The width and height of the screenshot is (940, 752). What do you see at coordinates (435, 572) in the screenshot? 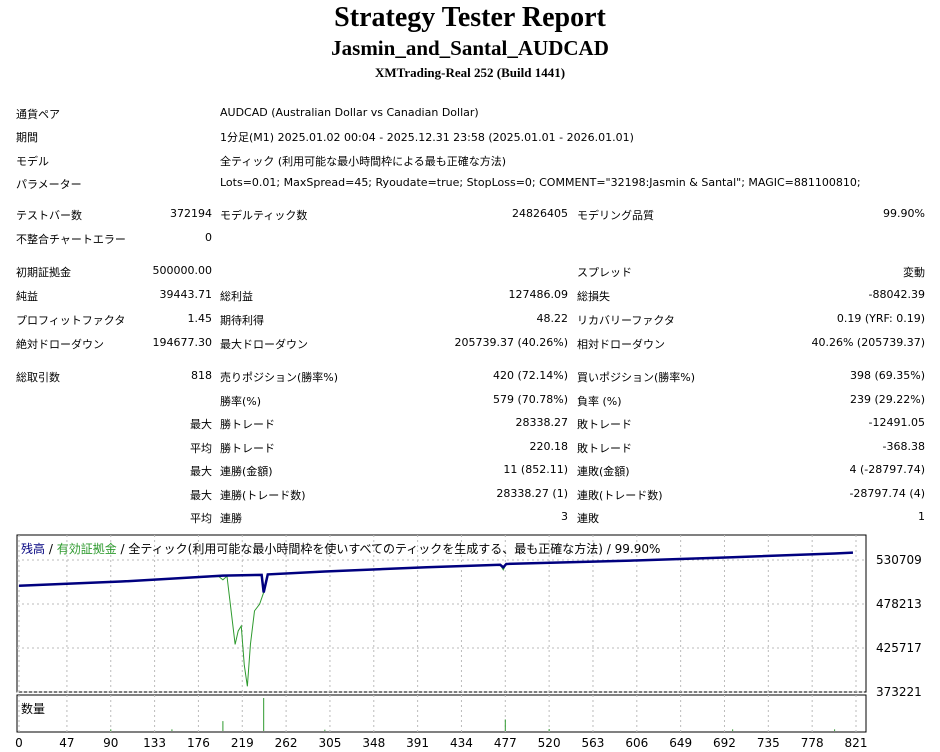
I see `balance-line` at bounding box center [435, 572].